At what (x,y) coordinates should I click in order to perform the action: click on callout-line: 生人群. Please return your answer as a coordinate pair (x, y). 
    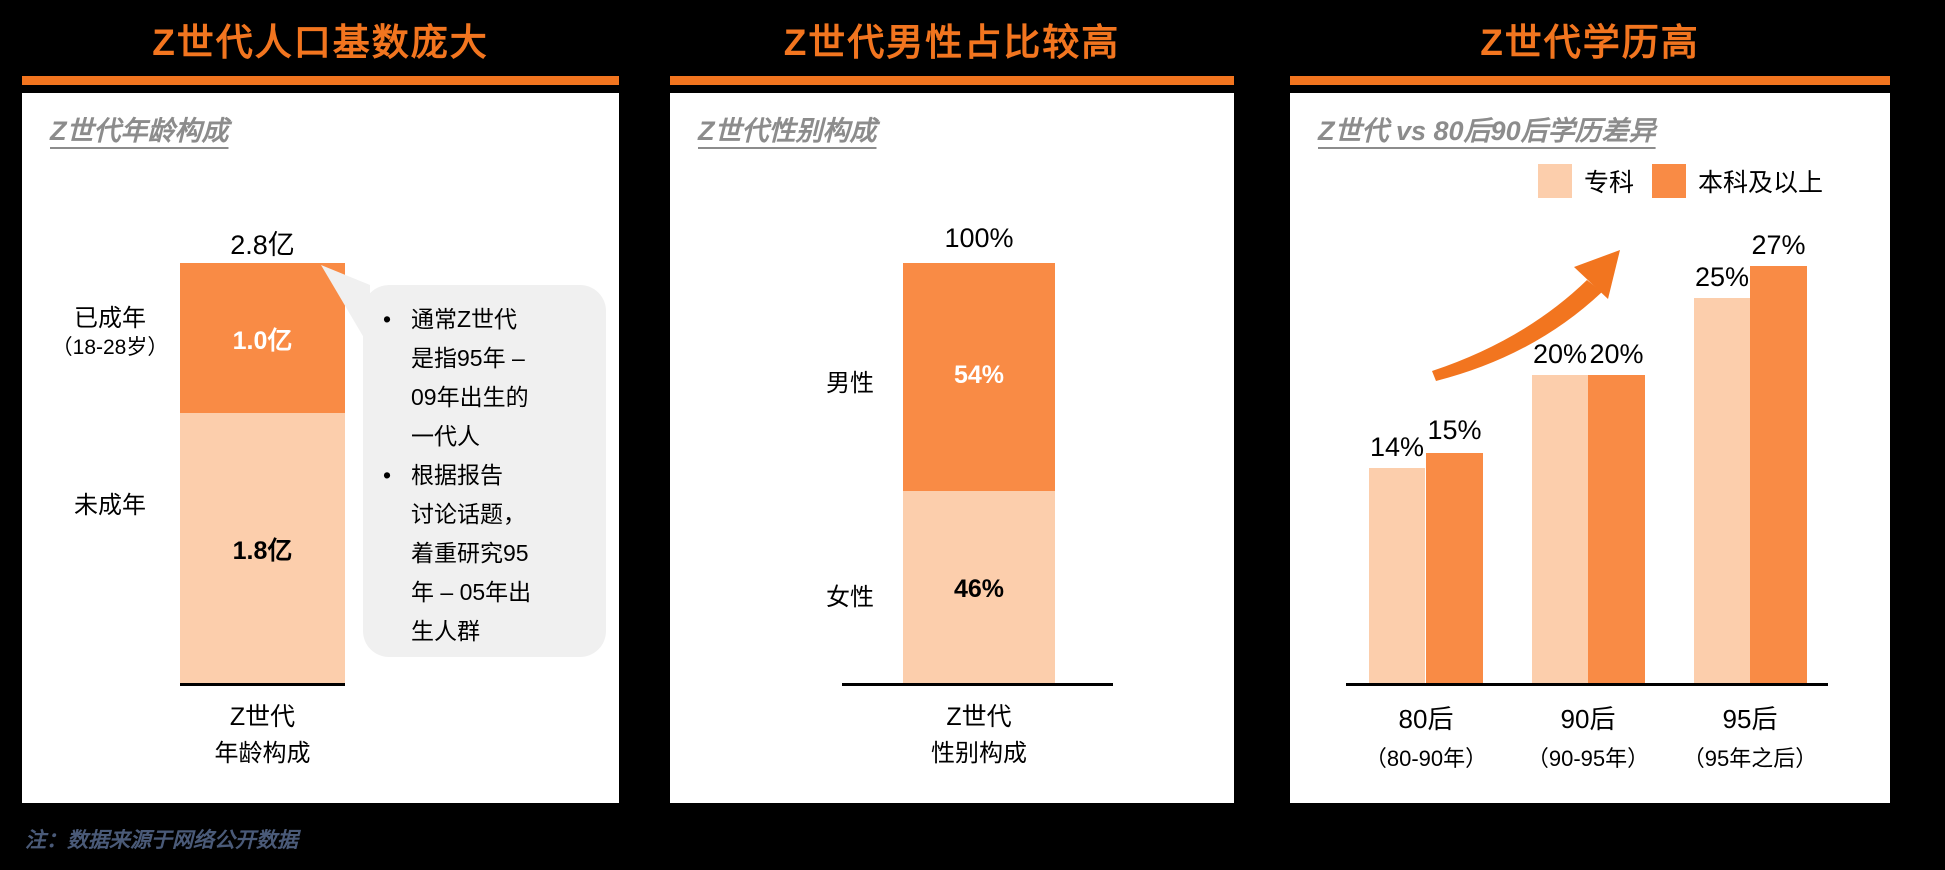
    Looking at the image, I should click on (445, 631).